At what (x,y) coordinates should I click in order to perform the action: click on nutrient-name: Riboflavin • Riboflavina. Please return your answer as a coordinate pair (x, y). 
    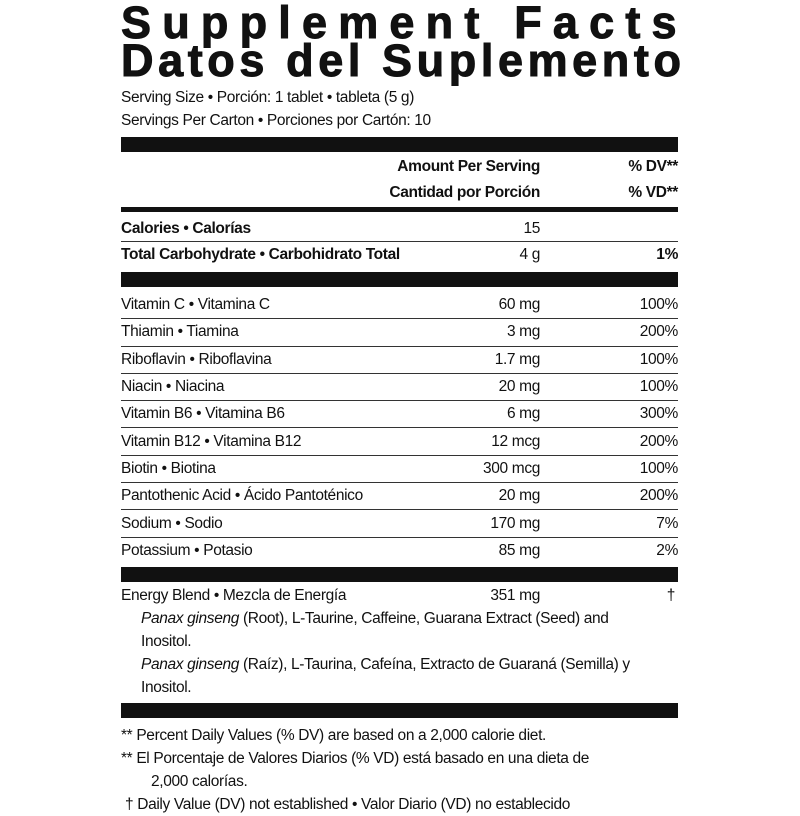
    Looking at the image, I should click on (196, 359).